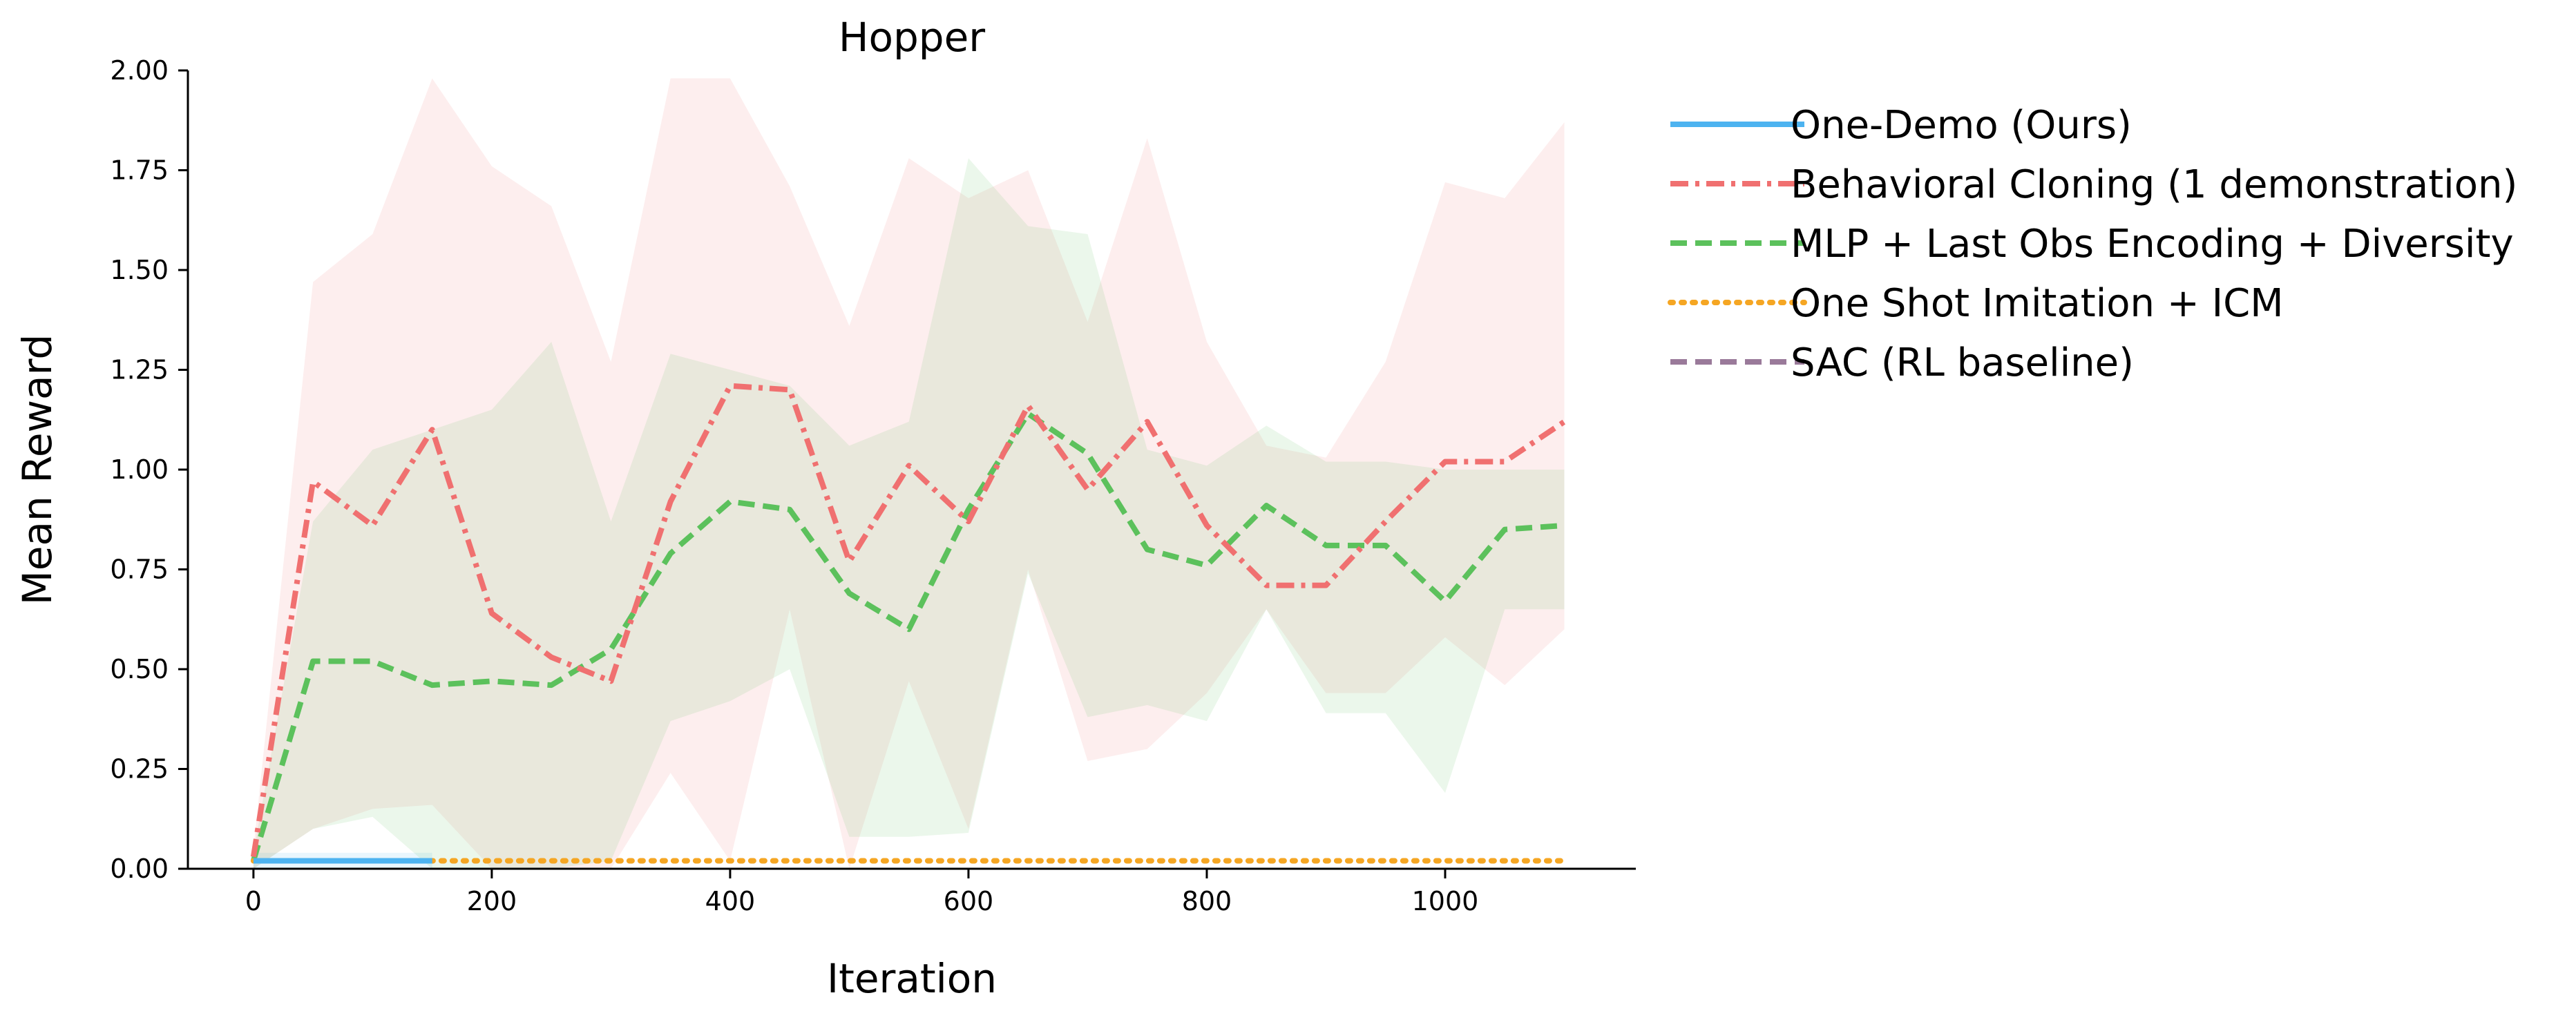  I want to click on x-ticks: 0 200 400 600 800 1000, so click(862, 892).